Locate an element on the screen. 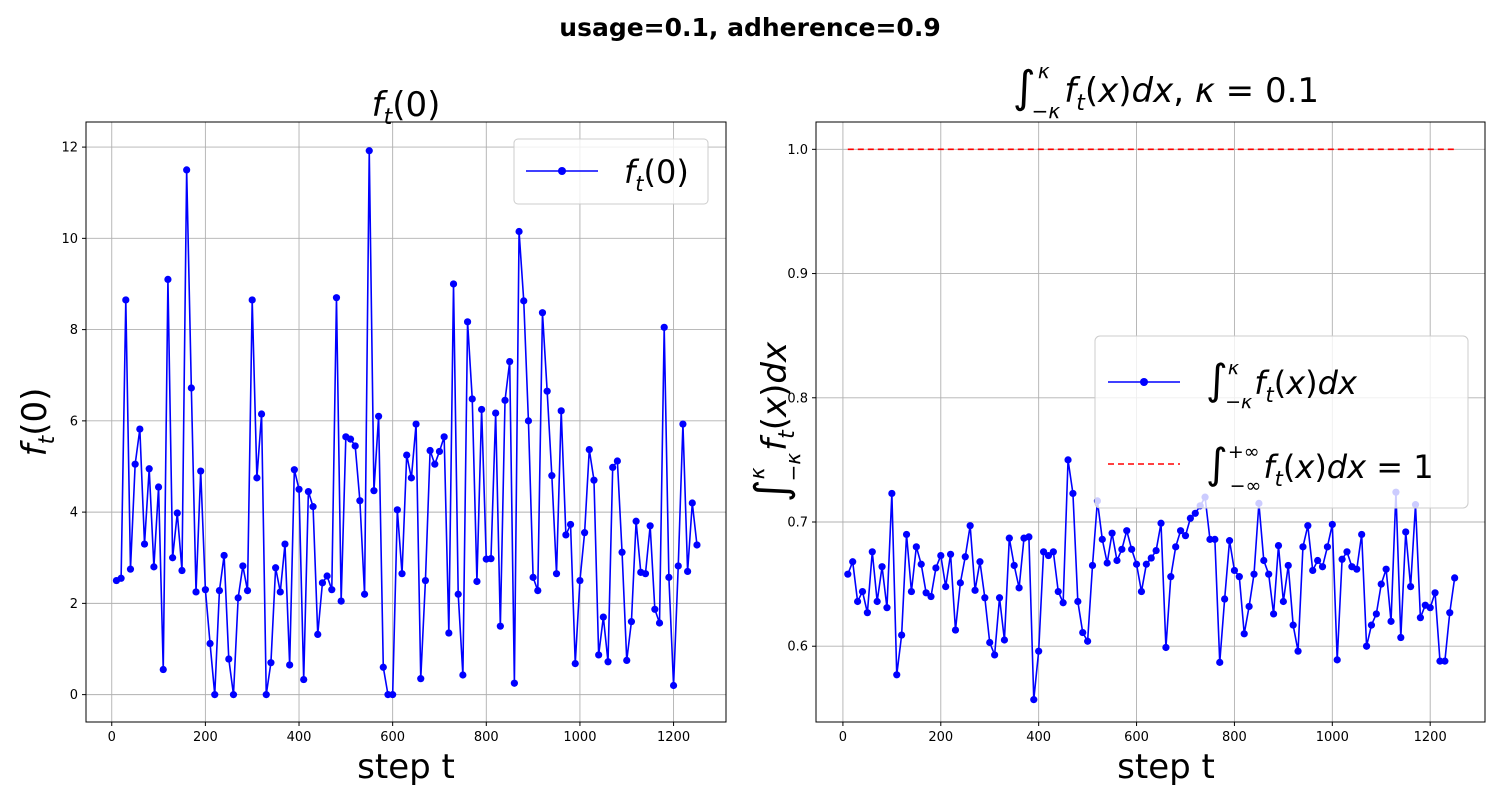  right-legend-box is located at coordinates (1281, 422).